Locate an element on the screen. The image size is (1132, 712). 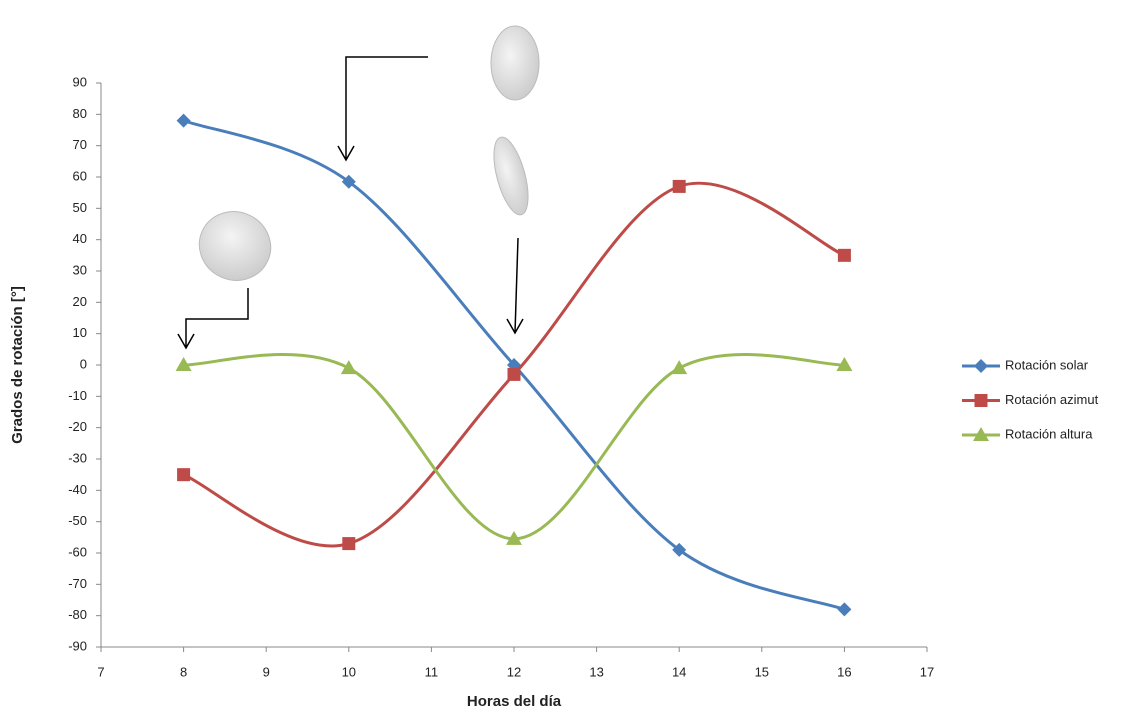
x-tick-label: 10 is located at coordinates (349, 671).